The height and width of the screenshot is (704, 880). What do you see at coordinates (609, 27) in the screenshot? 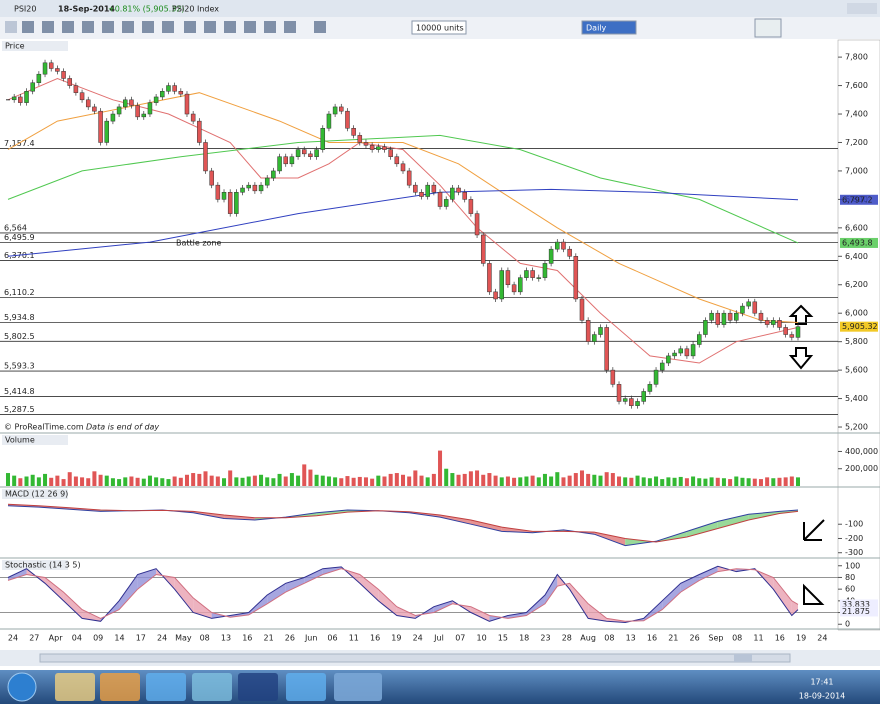
I see `period-select` at bounding box center [609, 27].